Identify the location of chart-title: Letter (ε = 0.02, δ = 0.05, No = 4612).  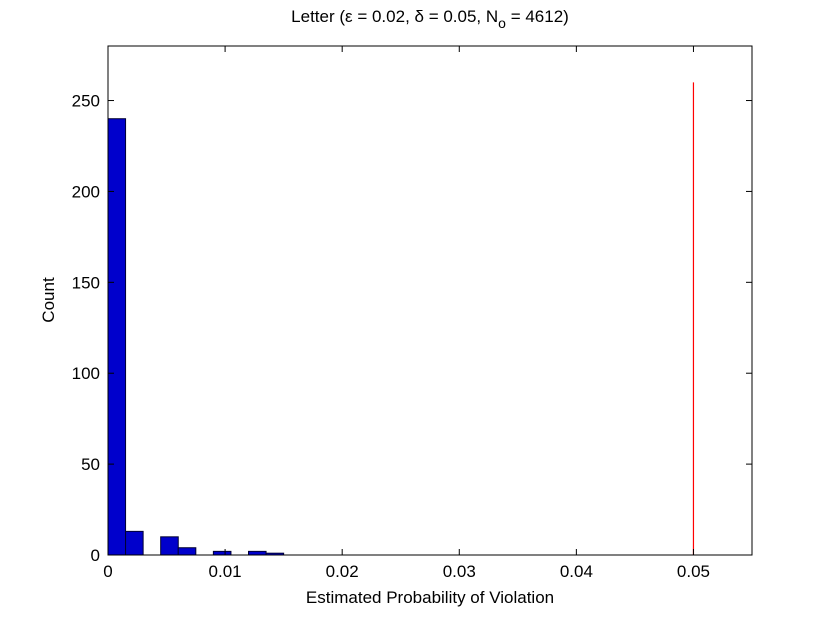
(430, 19).